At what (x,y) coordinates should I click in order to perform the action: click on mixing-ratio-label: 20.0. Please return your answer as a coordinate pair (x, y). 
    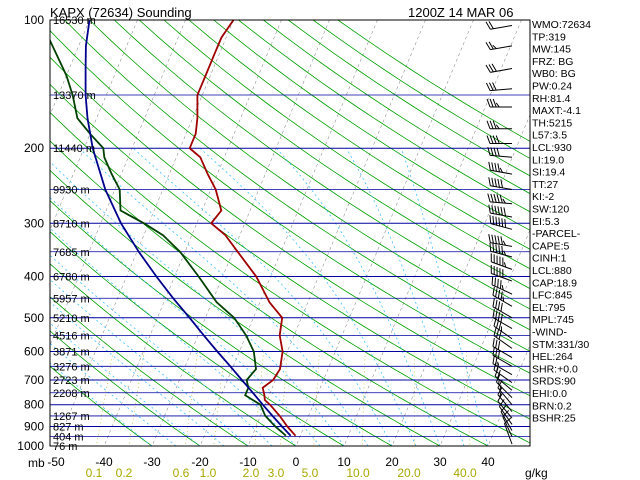
    Looking at the image, I should click on (409, 473).